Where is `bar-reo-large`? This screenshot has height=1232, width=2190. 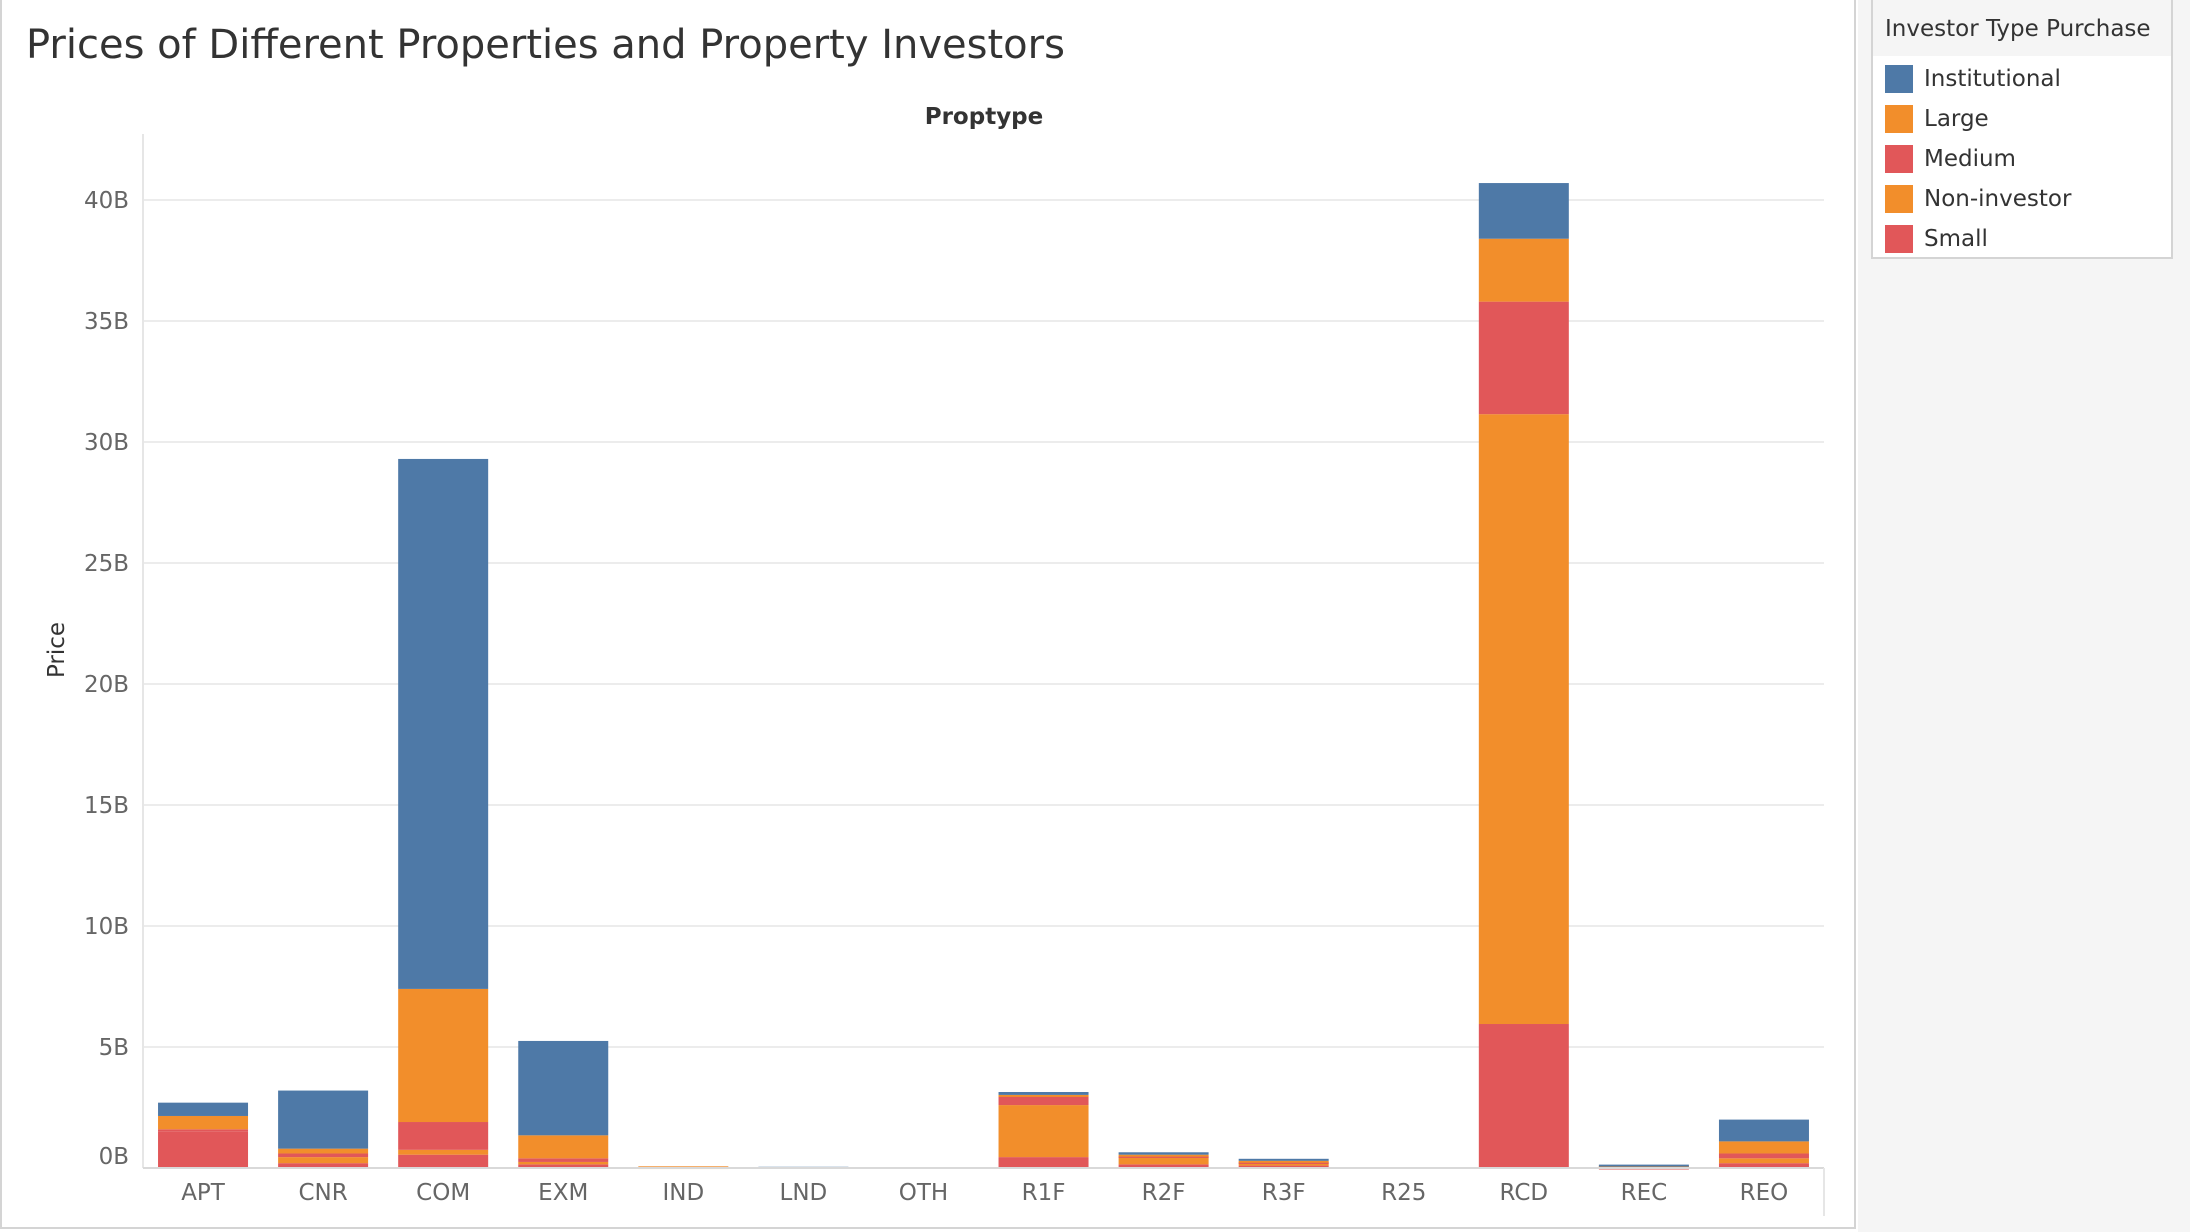 bar-reo-large is located at coordinates (1763, 1147).